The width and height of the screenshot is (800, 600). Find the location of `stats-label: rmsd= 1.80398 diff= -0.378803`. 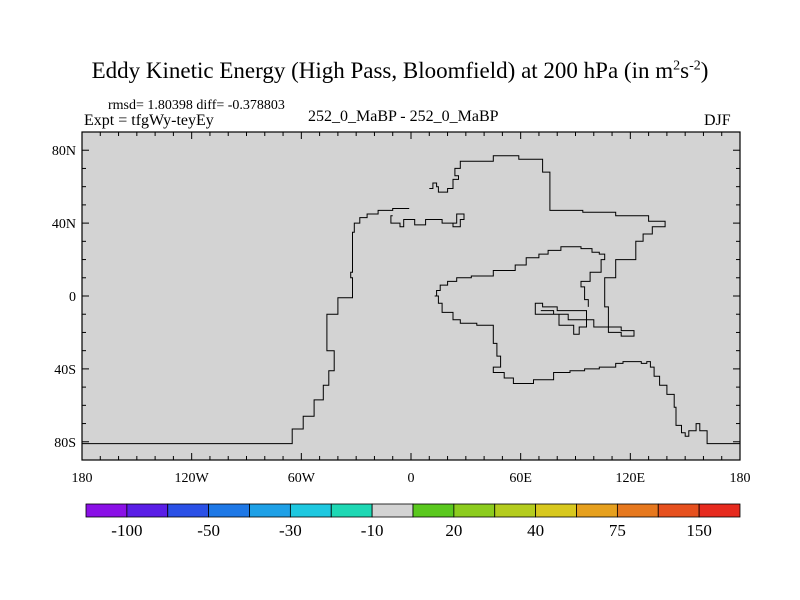

stats-label: rmsd= 1.80398 diff= -0.378803 is located at coordinates (196, 105).